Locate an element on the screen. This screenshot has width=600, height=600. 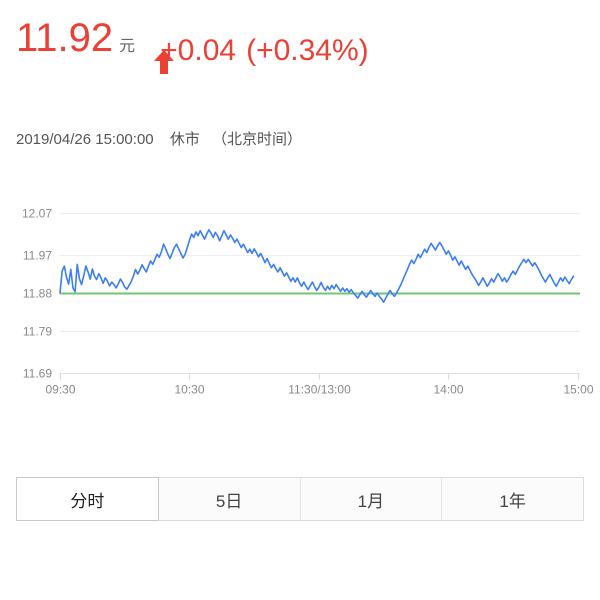
tab-5day: 5日 is located at coordinates (230, 499).